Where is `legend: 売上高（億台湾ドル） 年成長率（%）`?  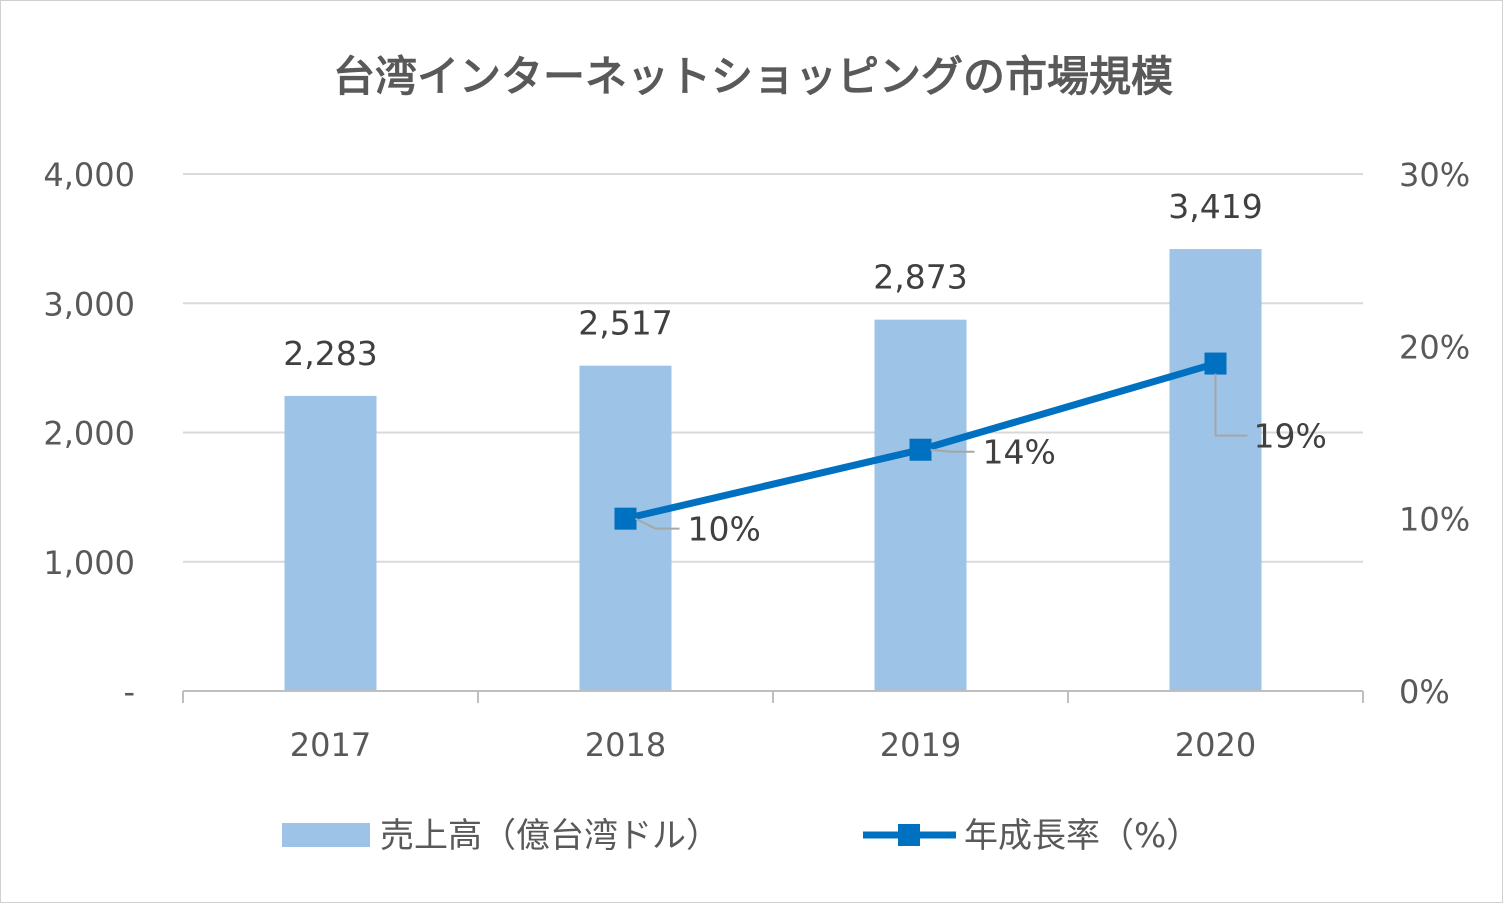
legend: 売上高（億台湾ドル） 年成長率（%） is located at coordinates (741, 836).